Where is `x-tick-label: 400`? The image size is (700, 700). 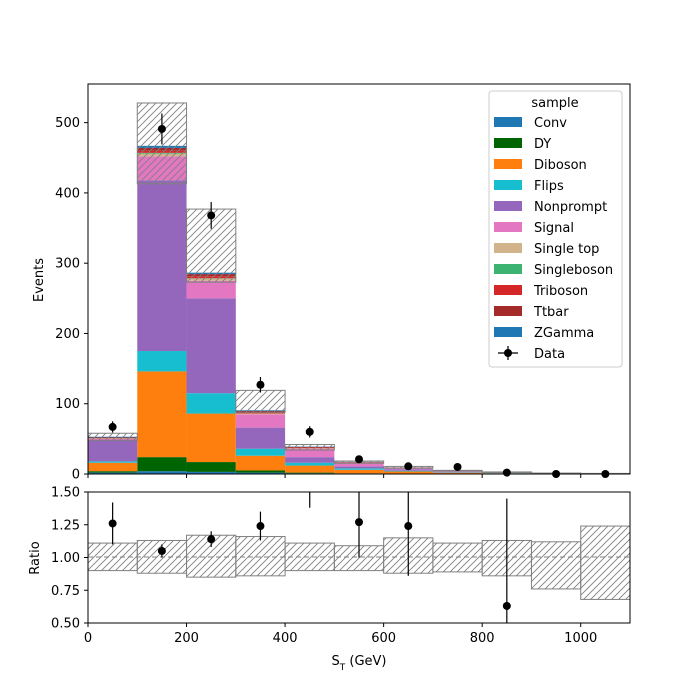
x-tick-label: 400 is located at coordinates (285, 638).